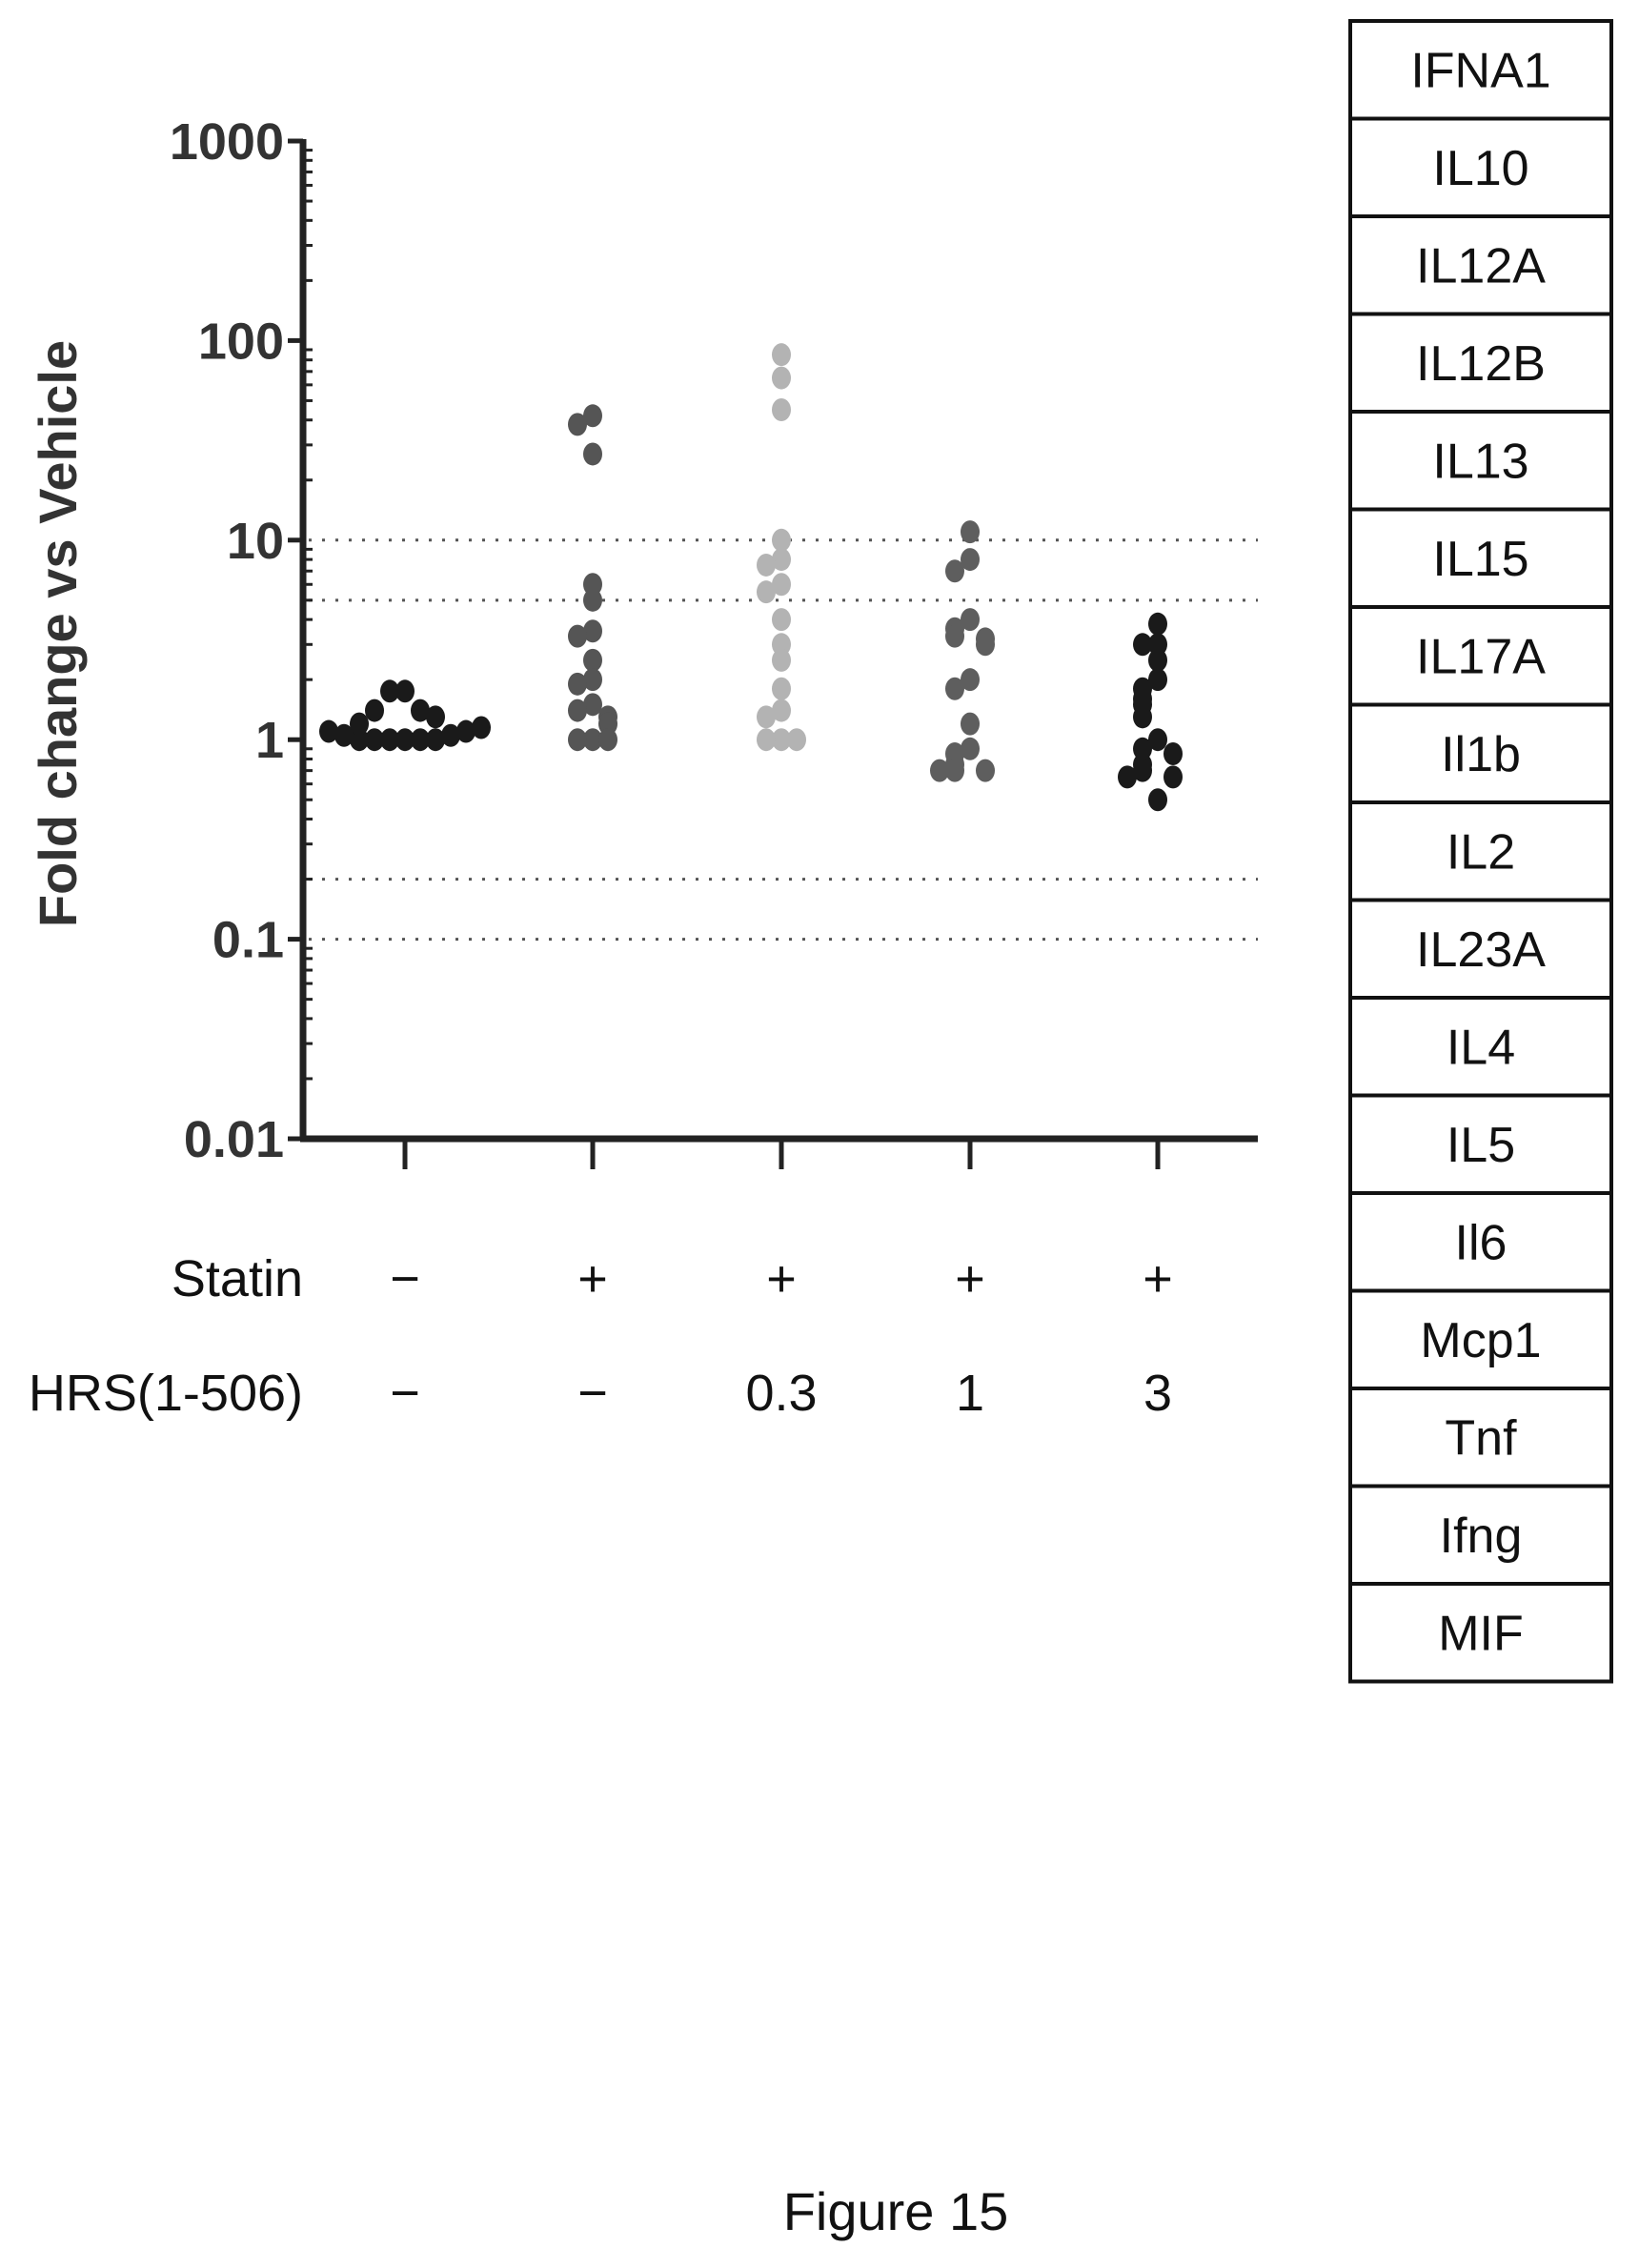  What do you see at coordinates (751, 577) in the screenshot?
I see `data-points` at bounding box center [751, 577].